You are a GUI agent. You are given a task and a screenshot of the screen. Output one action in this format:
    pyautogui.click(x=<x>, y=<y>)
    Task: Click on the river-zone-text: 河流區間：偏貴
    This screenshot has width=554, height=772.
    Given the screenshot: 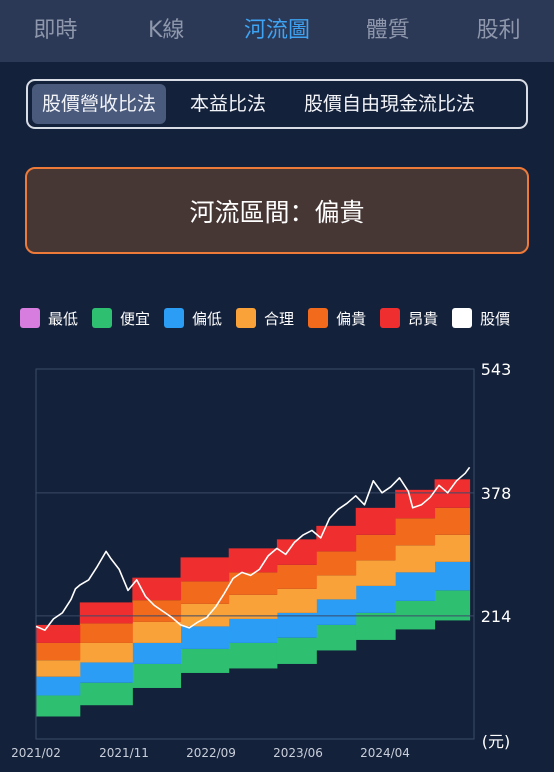 What is the action you would take?
    pyautogui.click(x=277, y=212)
    